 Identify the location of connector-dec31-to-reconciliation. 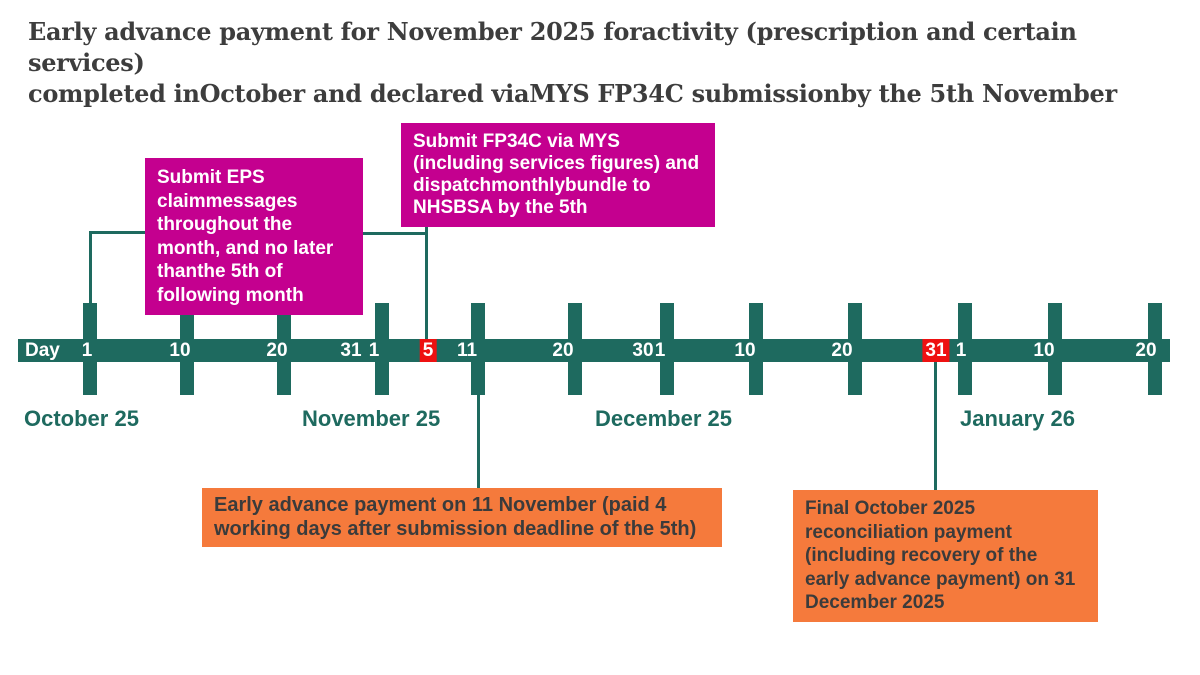
(935, 425).